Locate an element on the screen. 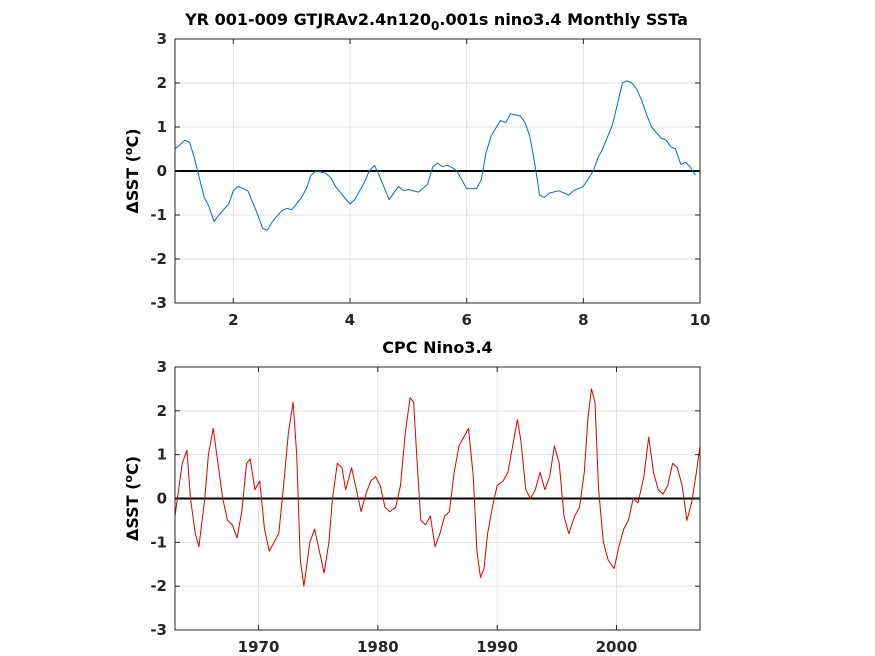  x-tick-label: 10 is located at coordinates (700, 320).